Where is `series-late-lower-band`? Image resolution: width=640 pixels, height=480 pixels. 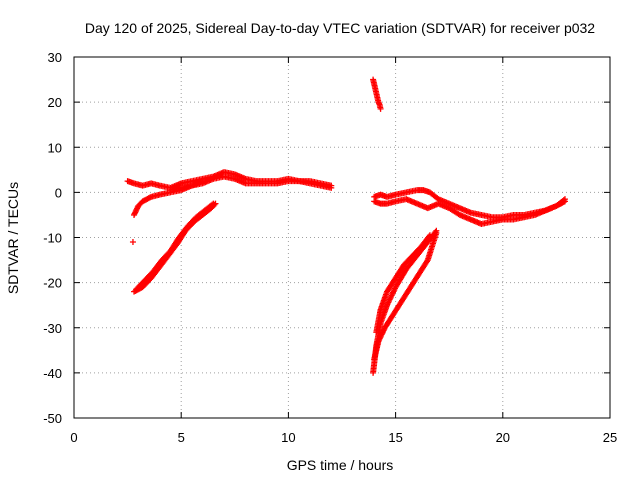 series-late-lower-band is located at coordinates (469, 211).